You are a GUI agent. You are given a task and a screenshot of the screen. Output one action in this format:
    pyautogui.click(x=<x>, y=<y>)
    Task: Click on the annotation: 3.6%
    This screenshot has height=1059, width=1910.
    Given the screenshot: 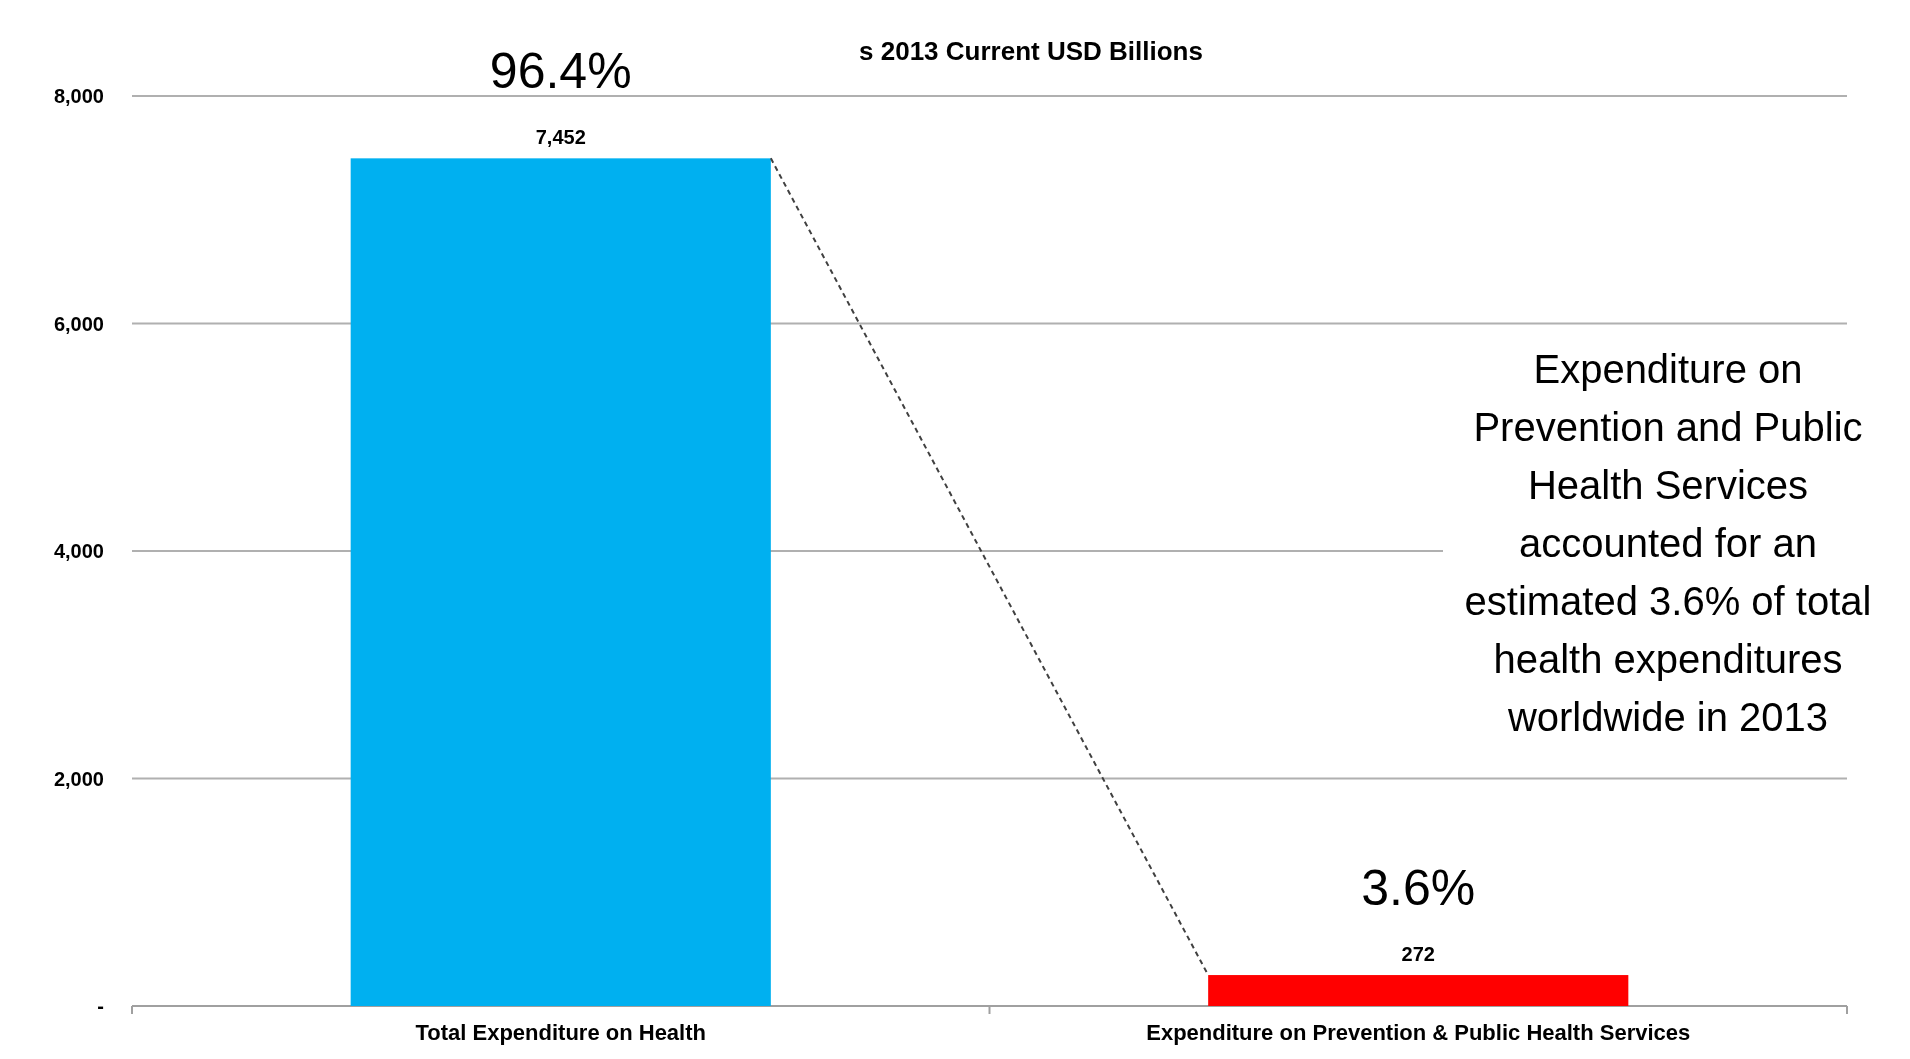 What is the action you would take?
    pyautogui.click(x=1418, y=888)
    